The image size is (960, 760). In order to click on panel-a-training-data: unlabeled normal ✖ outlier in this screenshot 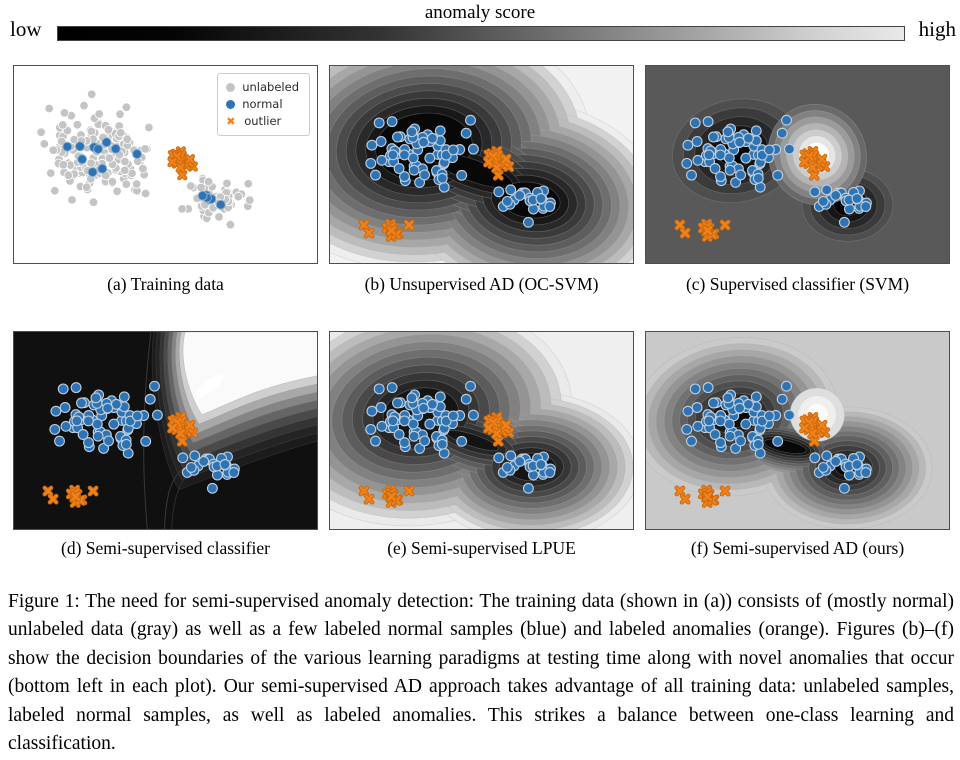, I will do `click(165, 164)`.